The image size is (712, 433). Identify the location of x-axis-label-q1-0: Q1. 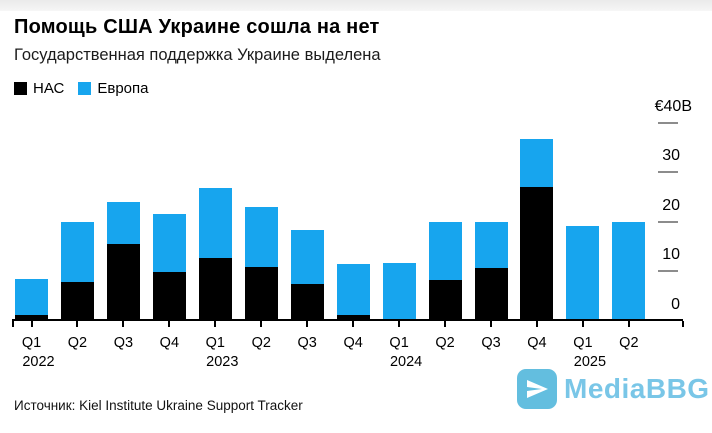
(31, 343).